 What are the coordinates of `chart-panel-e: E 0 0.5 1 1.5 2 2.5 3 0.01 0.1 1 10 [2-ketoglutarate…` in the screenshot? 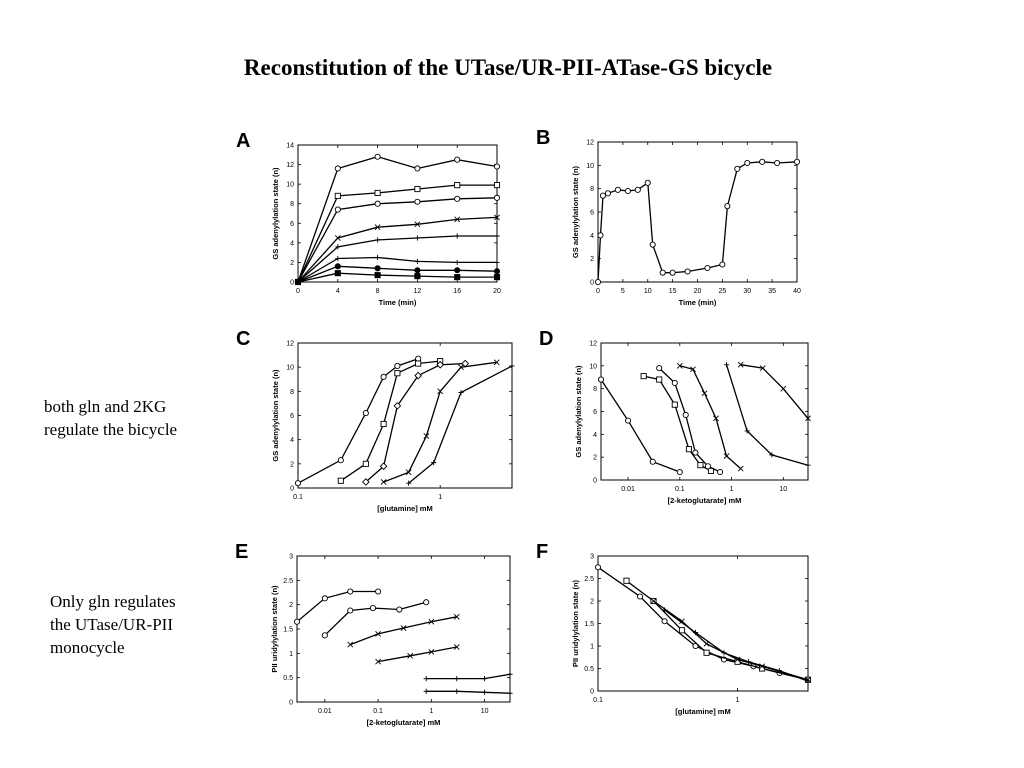 It's located at (374, 634).